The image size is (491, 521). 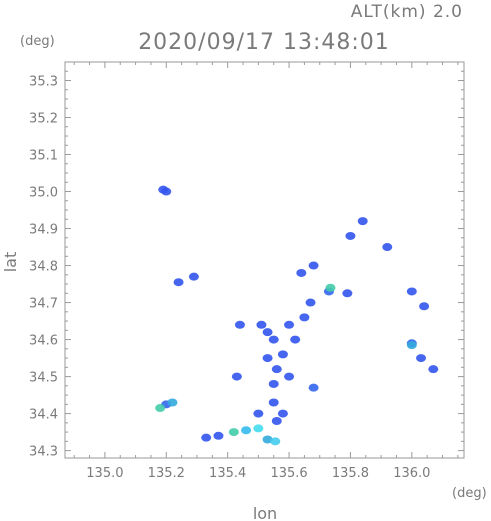 I want to click on x-tick-label: 135.6, so click(x=288, y=473).